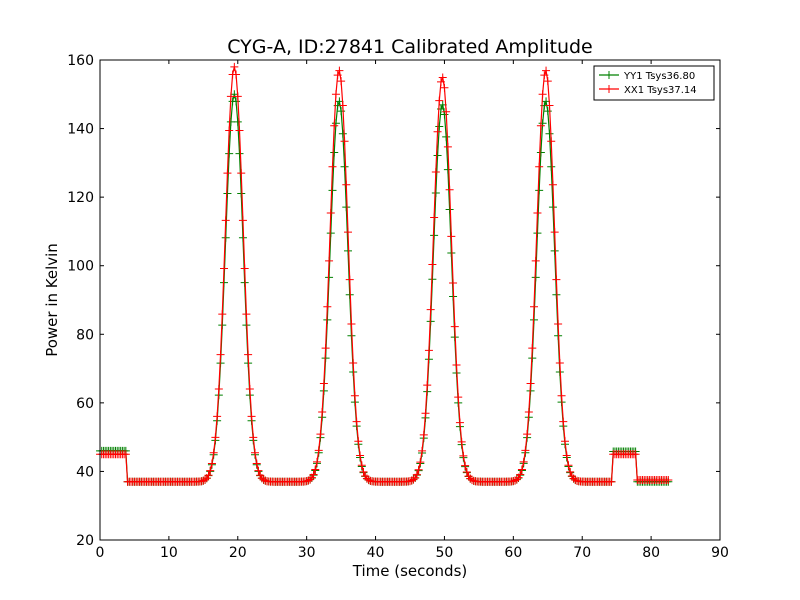 The width and height of the screenshot is (800, 600). Describe the element at coordinates (307, 553) in the screenshot. I see `x-tick-label: 30` at that location.